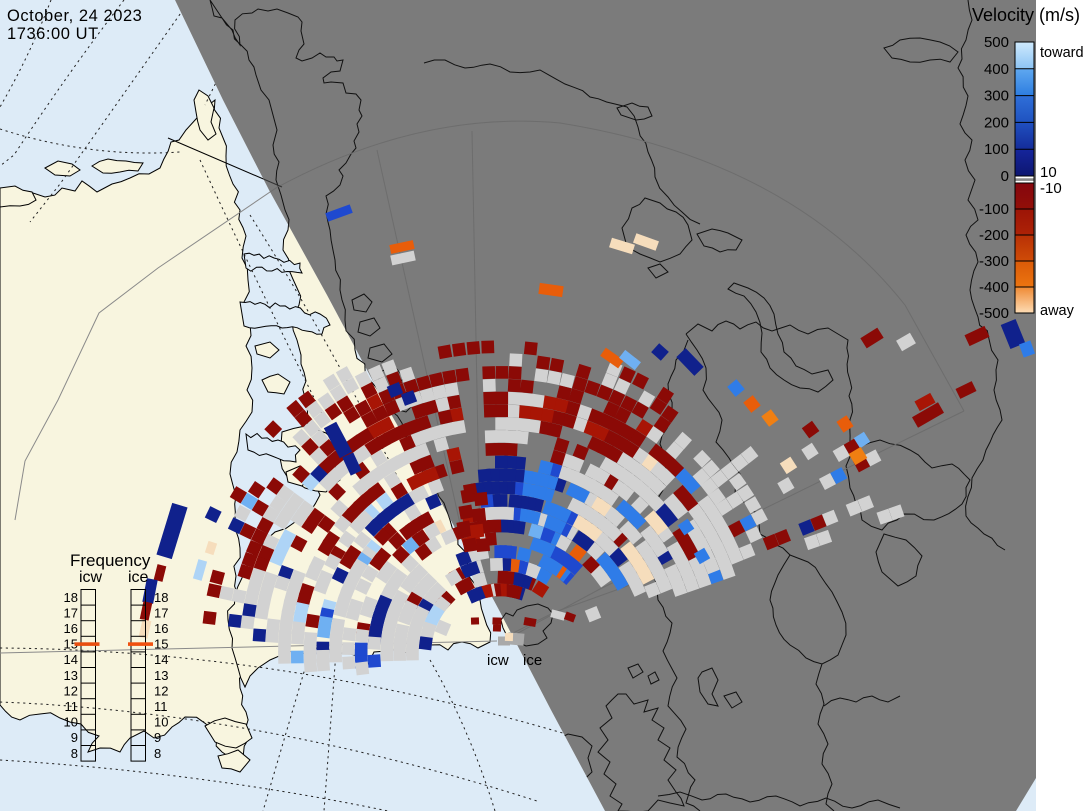 This screenshot has height=811, width=1083. I want to click on svg-text: -500, so click(994, 313).